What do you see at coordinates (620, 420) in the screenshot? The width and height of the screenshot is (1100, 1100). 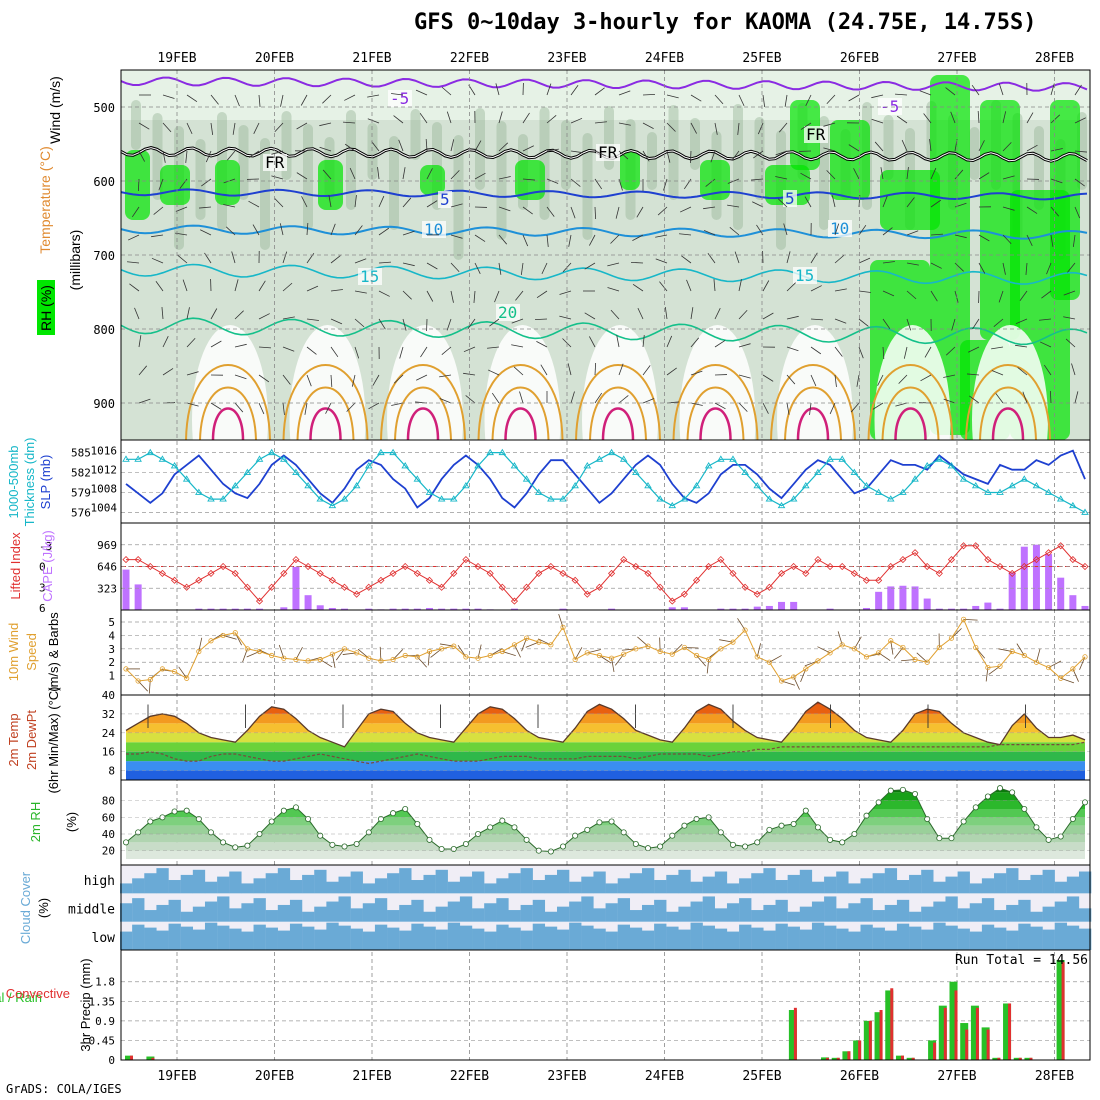 I see `dry-pocket` at bounding box center [620, 420].